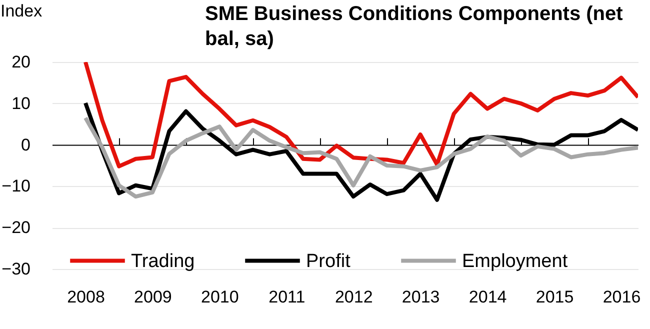 The image size is (650, 329). I want to click on x-tick-label: 2008, so click(86, 297).